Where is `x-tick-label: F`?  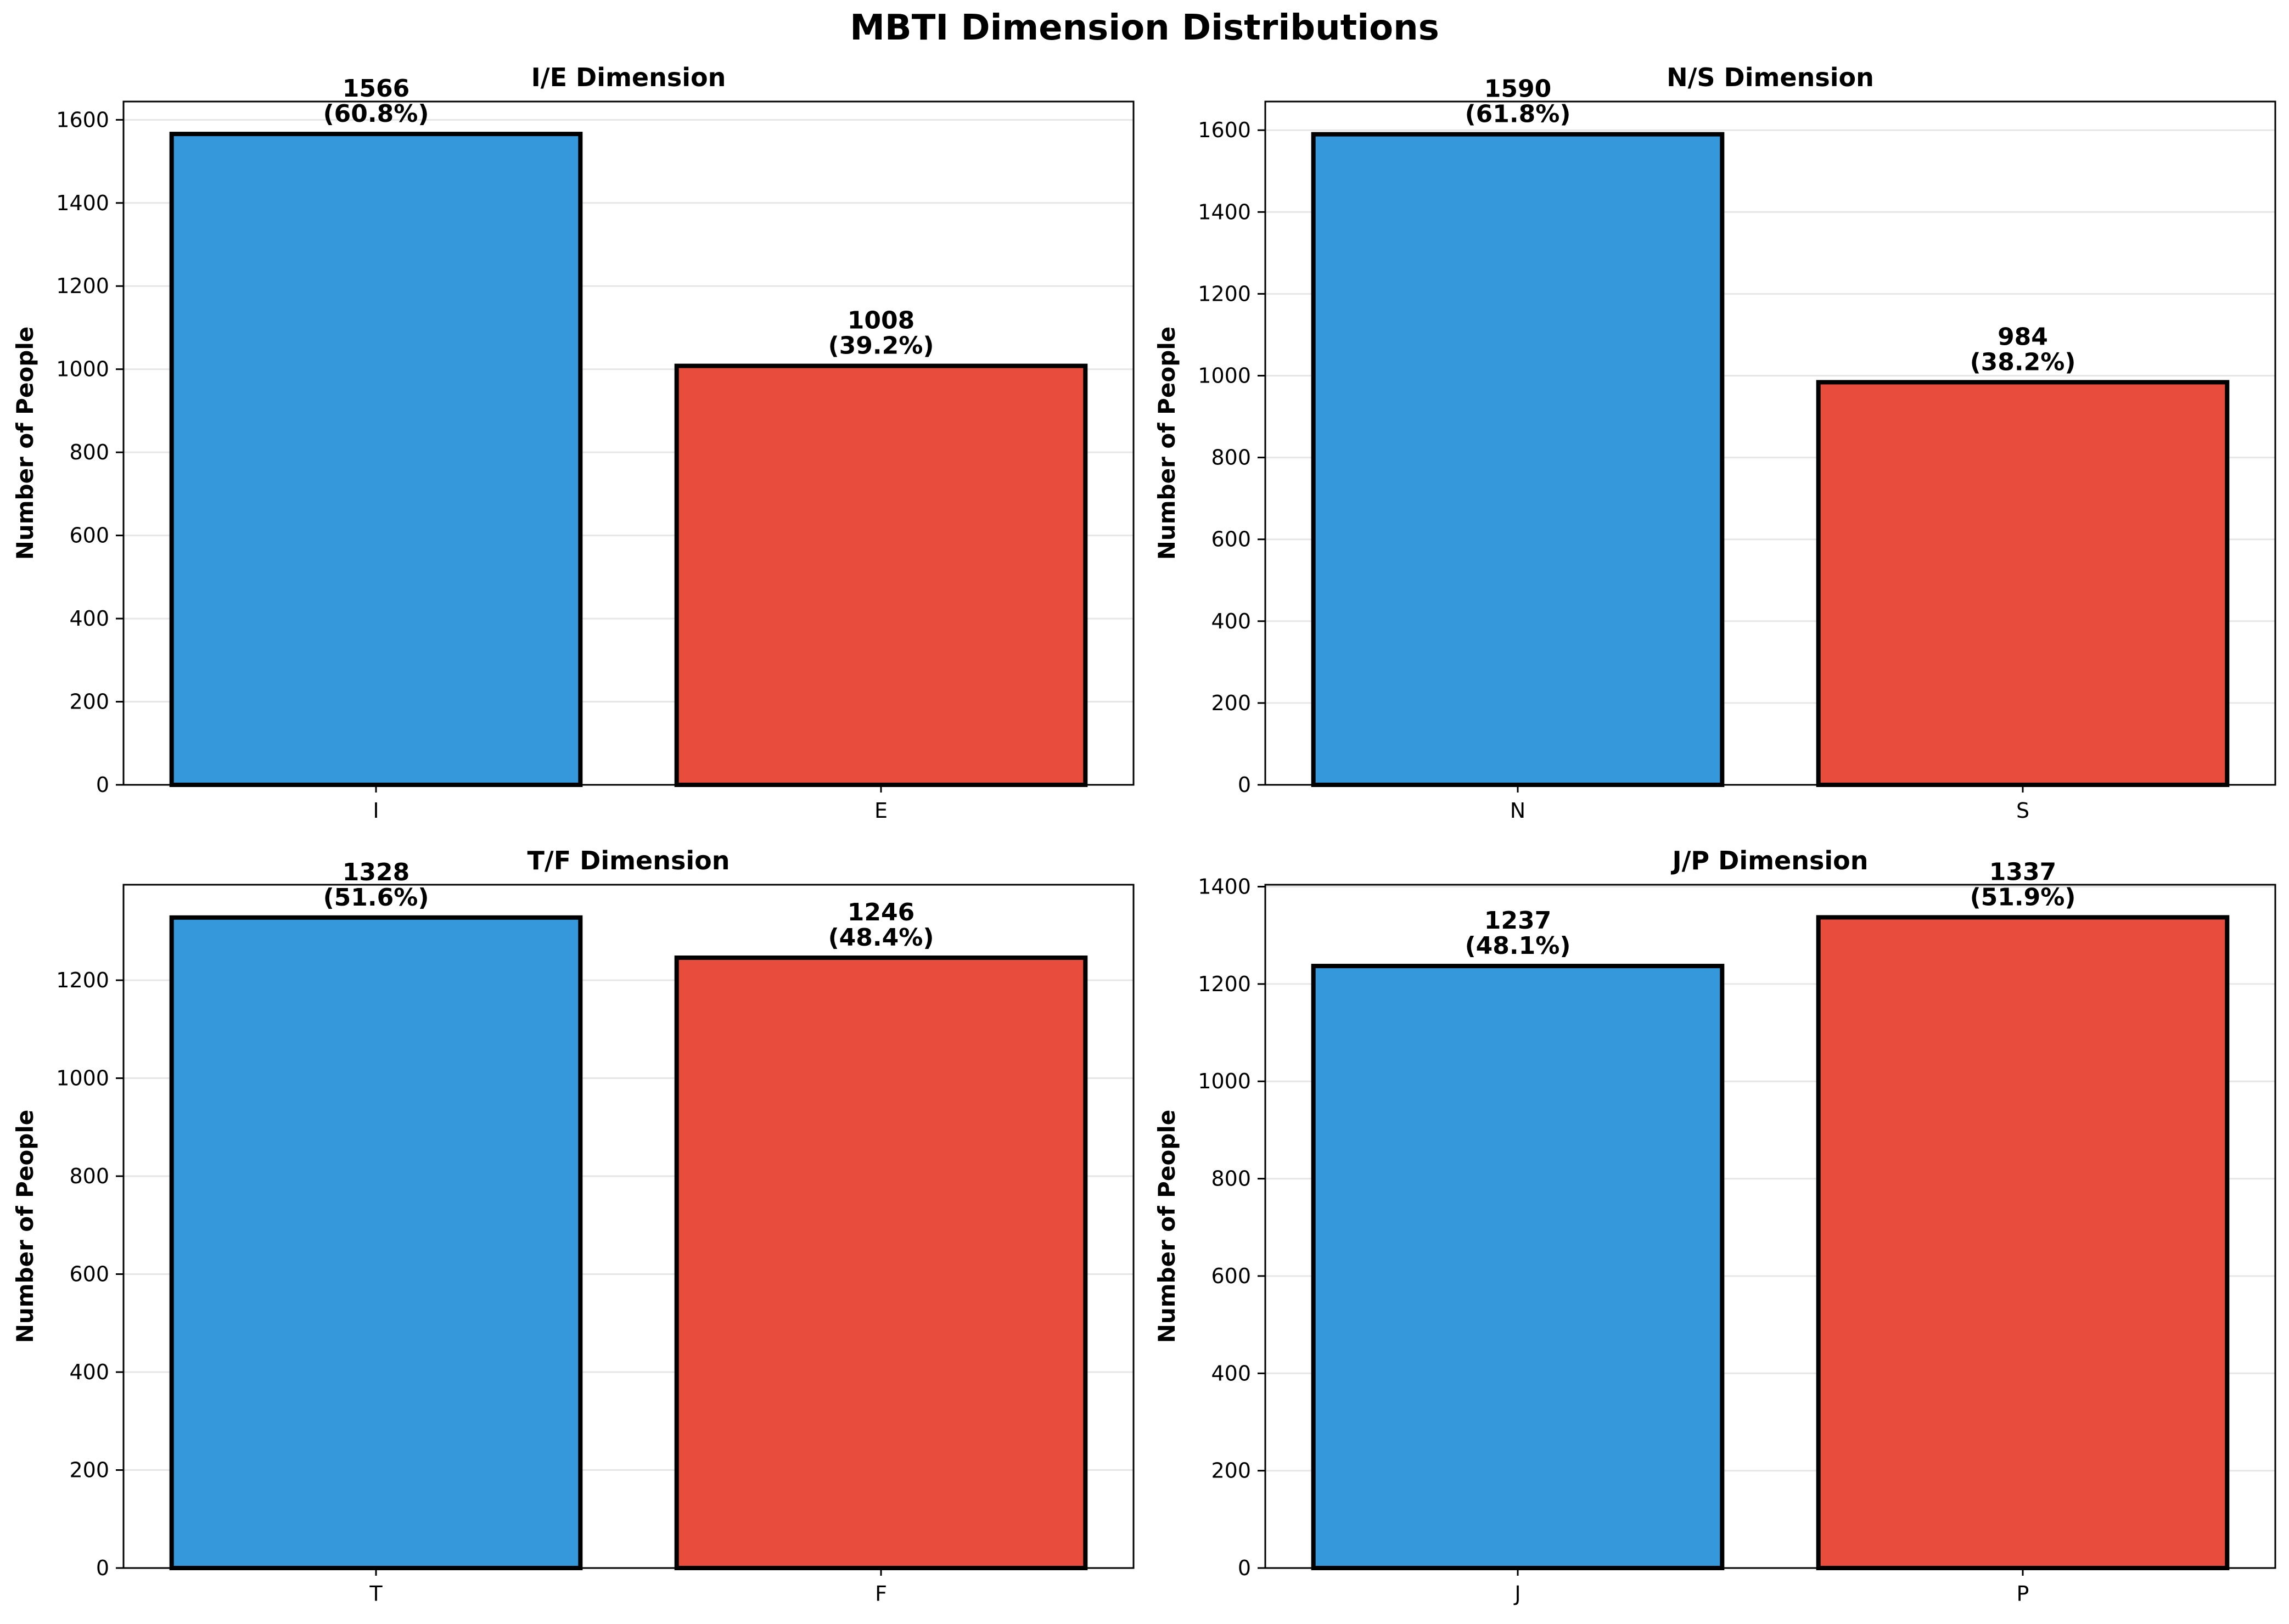
x-tick-label: F is located at coordinates (881, 1594).